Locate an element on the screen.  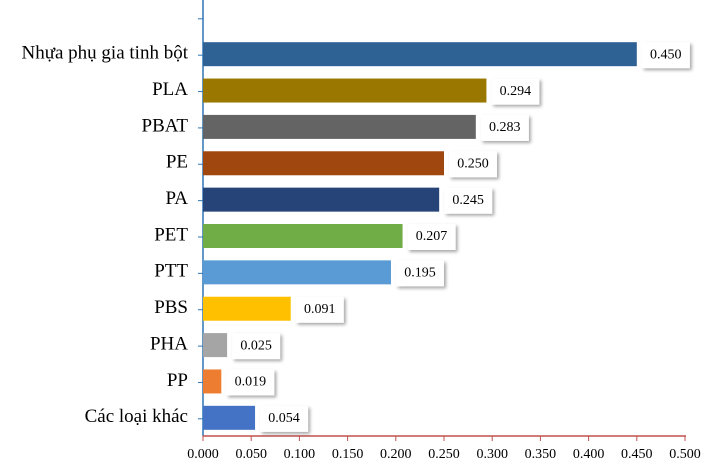
category-label: Các loại khác is located at coordinates (136, 416).